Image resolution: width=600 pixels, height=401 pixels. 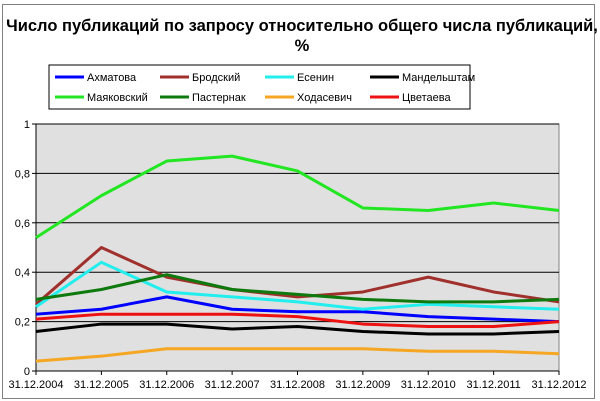 I want to click on legend-label: Маяковский, so click(x=117, y=98).